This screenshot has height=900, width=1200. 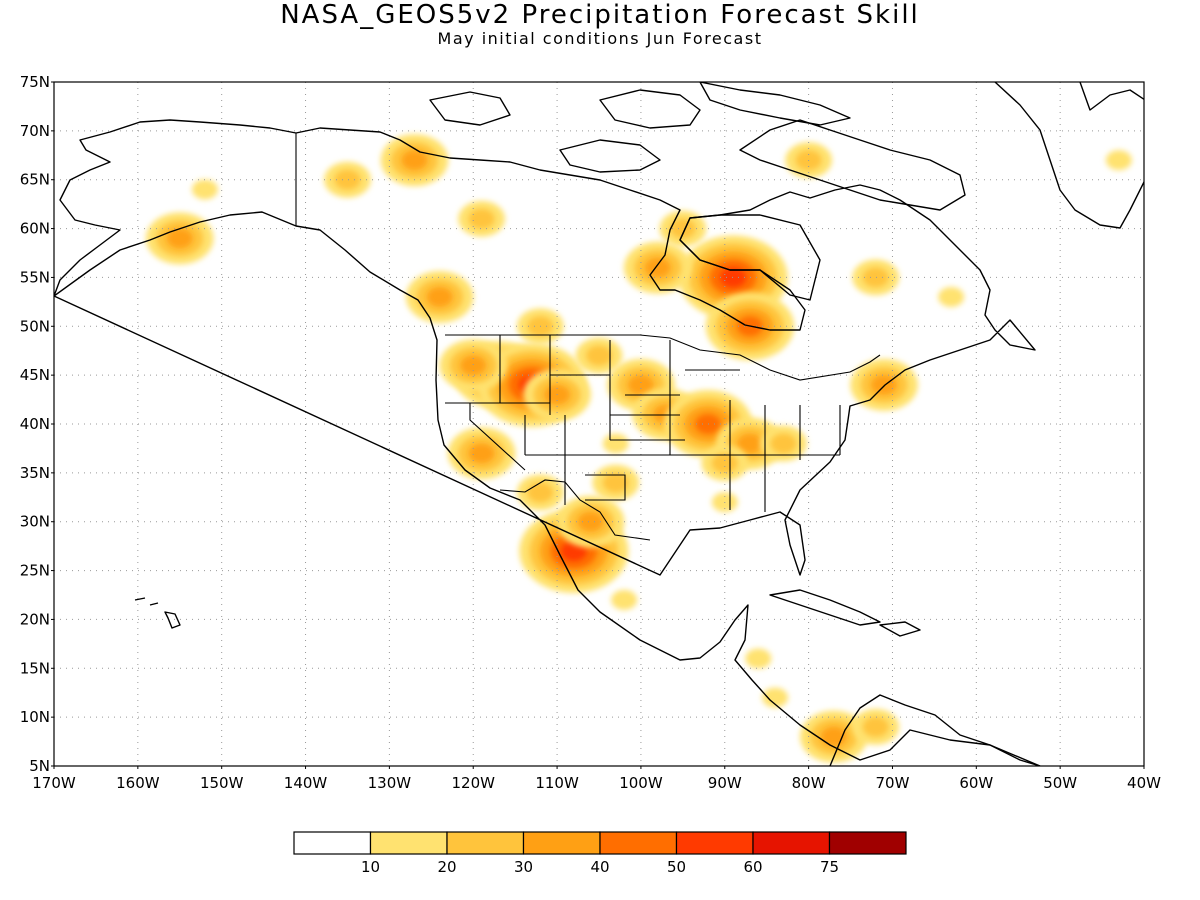 What do you see at coordinates (852, 165) in the screenshot?
I see `baffin-island-coastline` at bounding box center [852, 165].